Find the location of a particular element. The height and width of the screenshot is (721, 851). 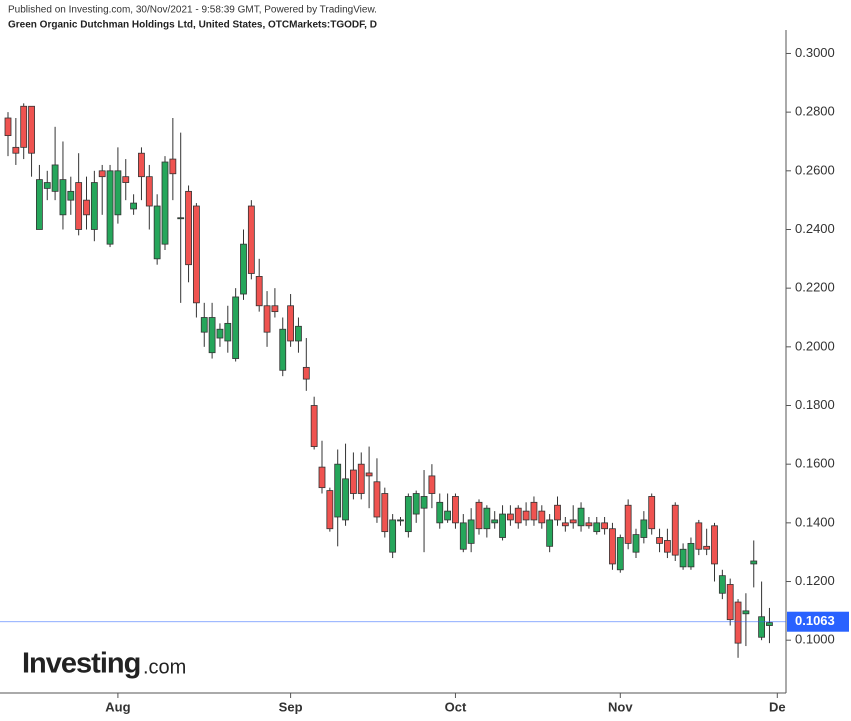

x-tick-label: Sep is located at coordinates (291, 706).